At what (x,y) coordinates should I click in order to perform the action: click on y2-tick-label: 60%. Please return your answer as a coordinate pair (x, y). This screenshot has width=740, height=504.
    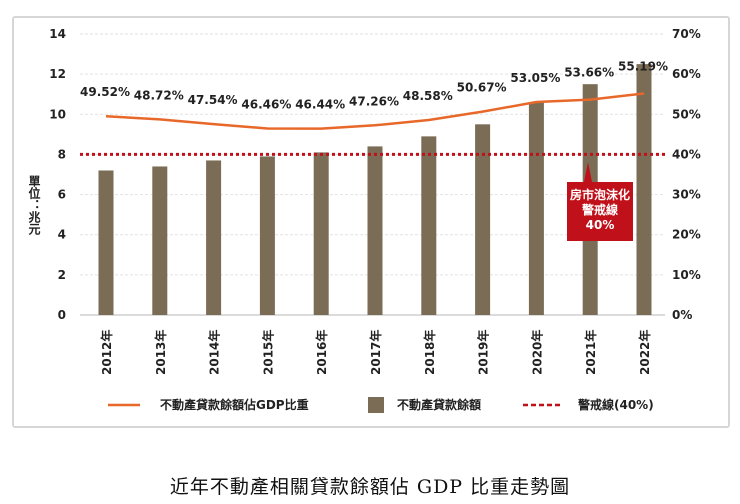
    Looking at the image, I should click on (686, 74).